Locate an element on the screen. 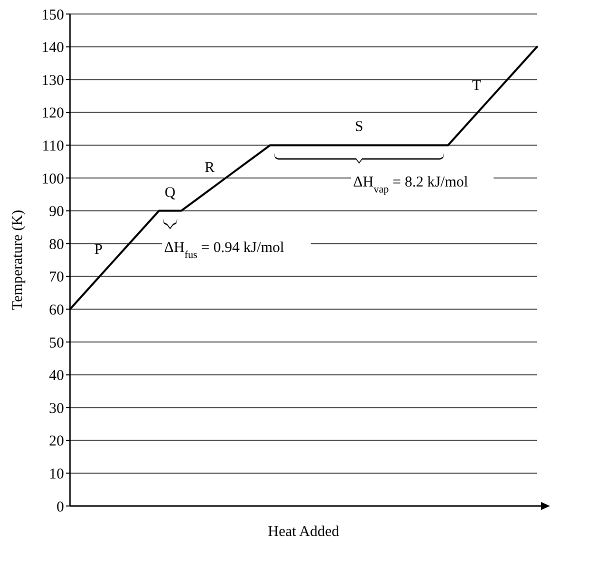 The height and width of the screenshot is (562, 589). annotation: ΔH$_{fus}$ = 0.94 kJ/mol is located at coordinates (224, 250).